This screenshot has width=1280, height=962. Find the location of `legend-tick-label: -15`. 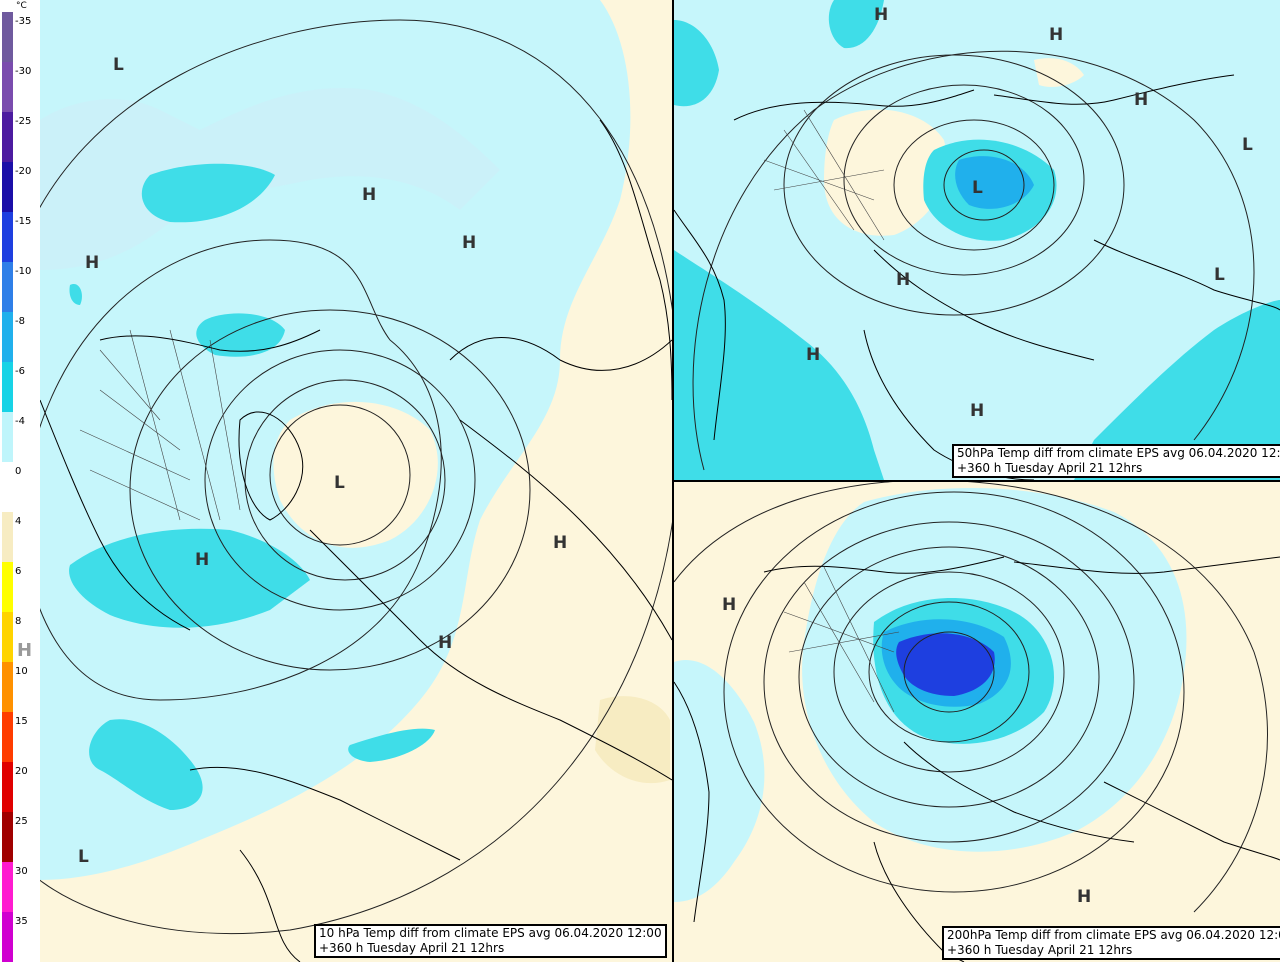

legend-tick-label: -15 is located at coordinates (23, 221).